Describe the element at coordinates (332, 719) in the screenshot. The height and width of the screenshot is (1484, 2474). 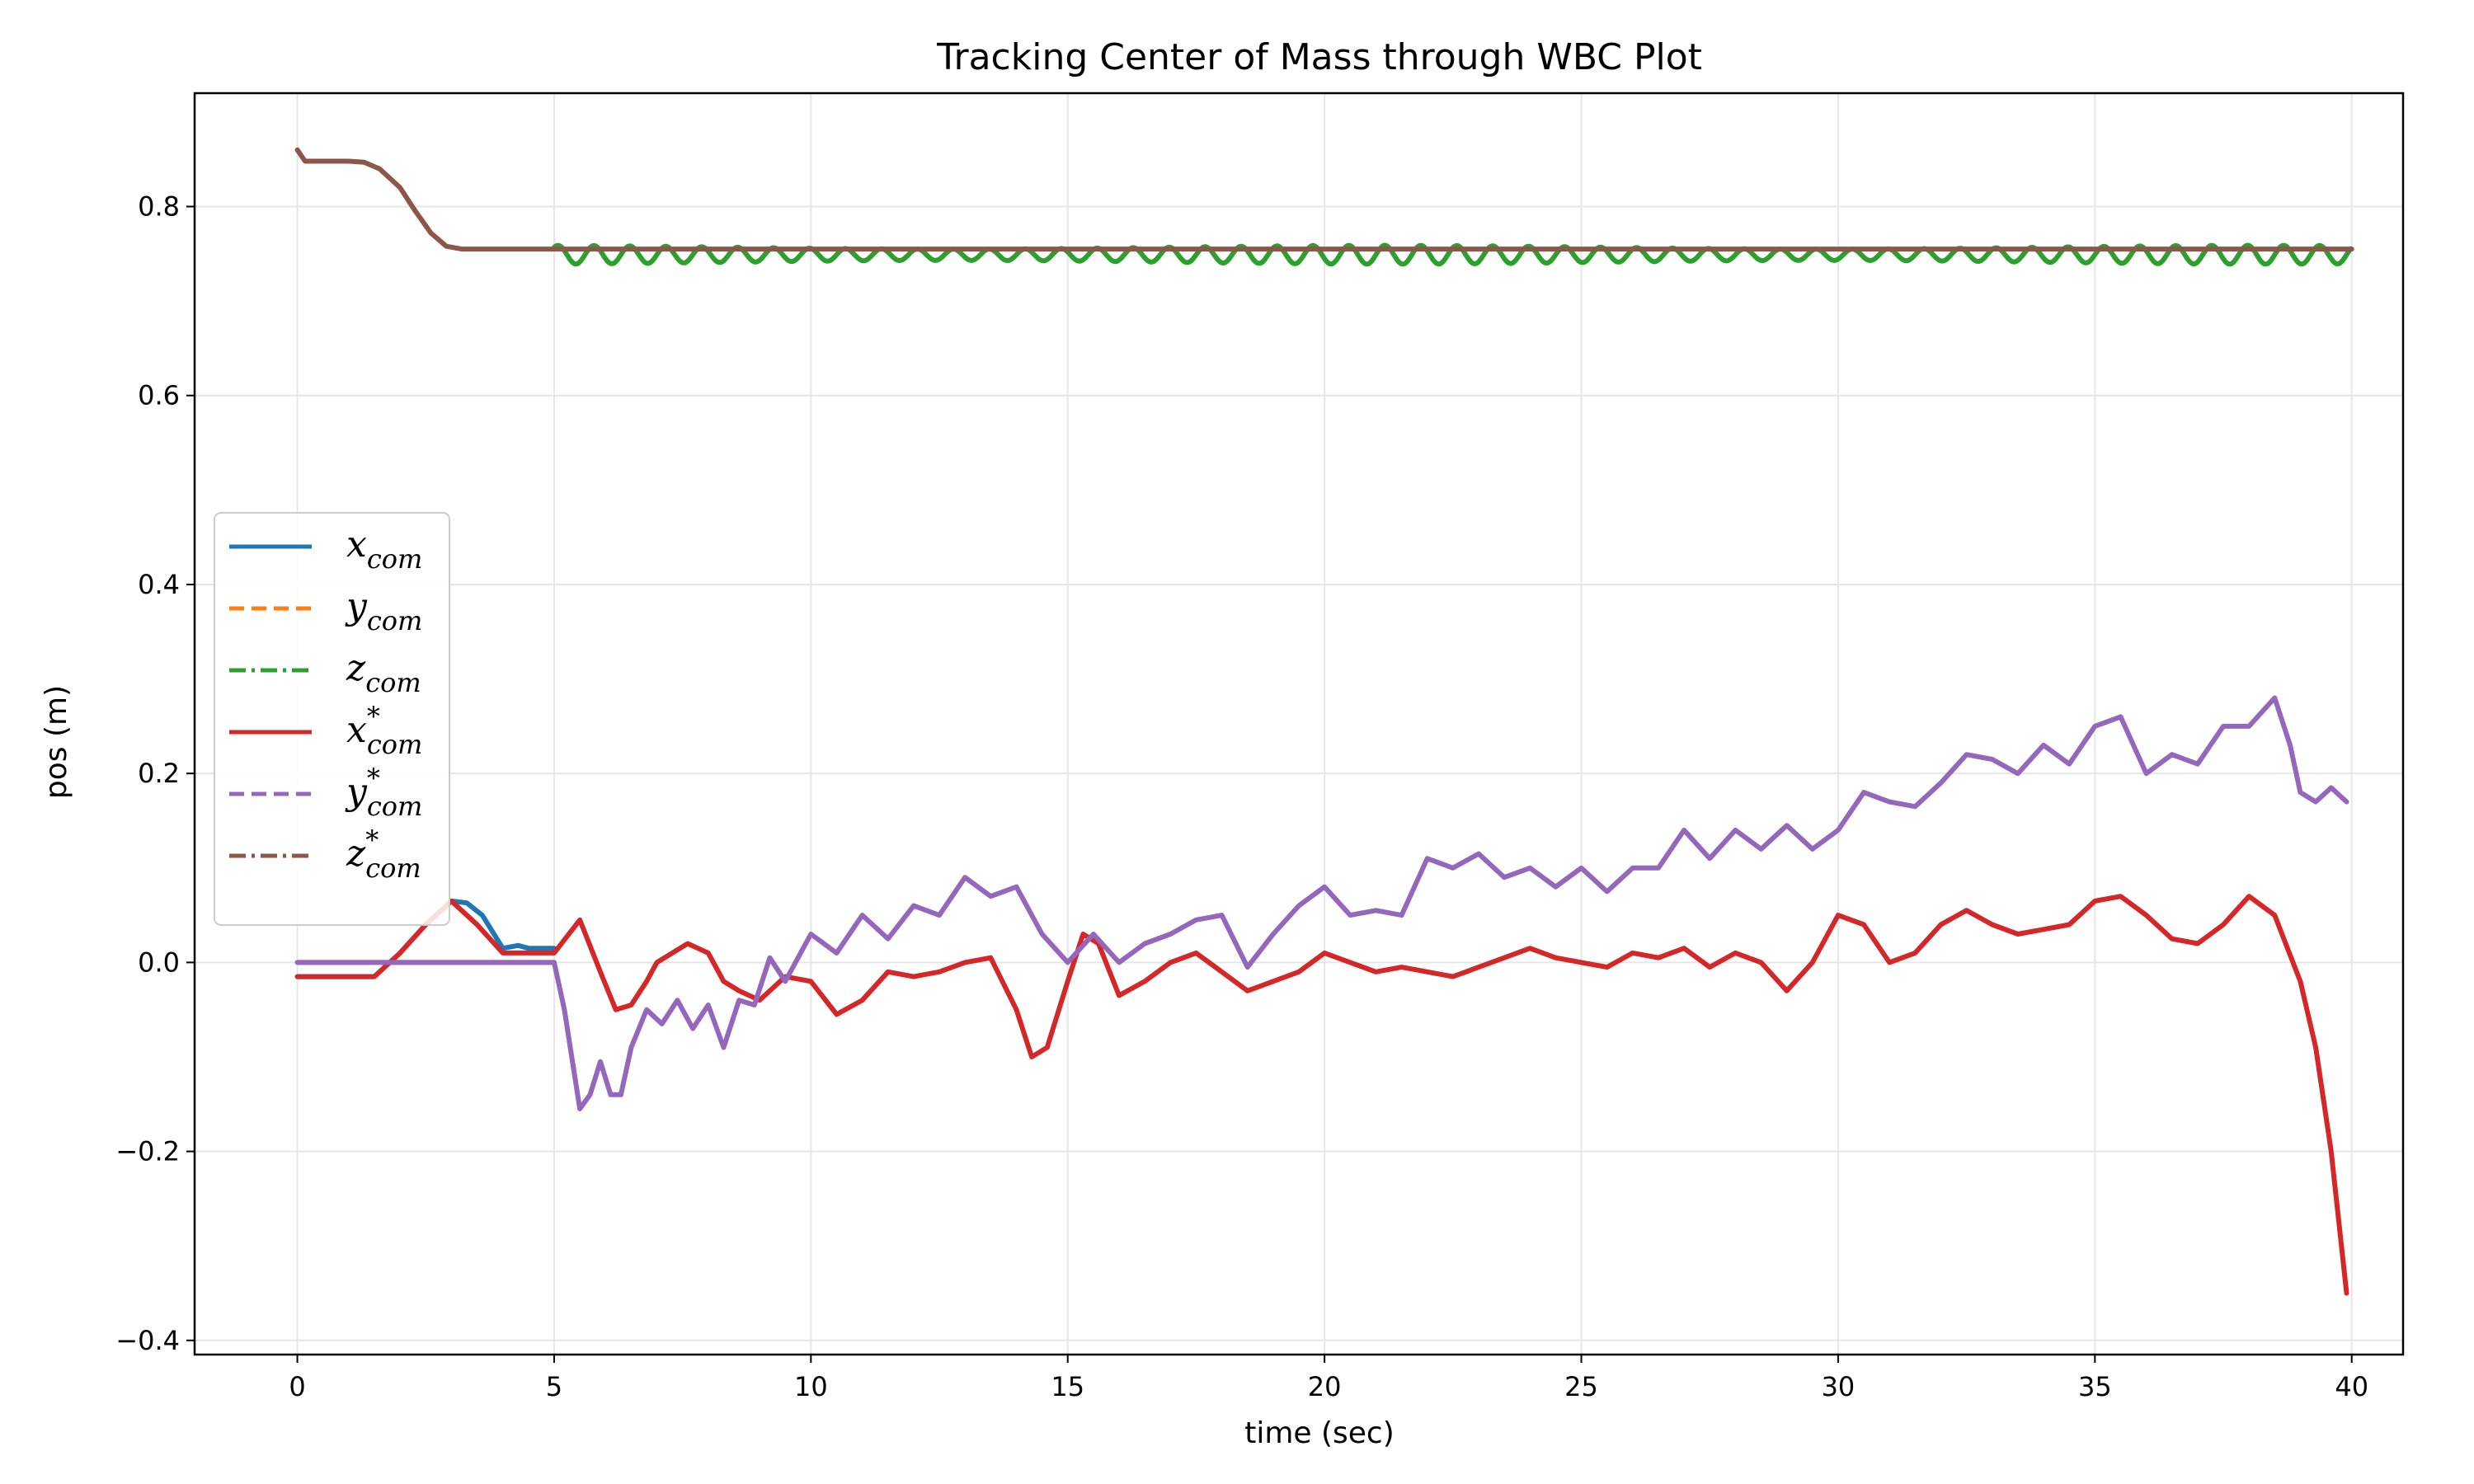
I see `legend-box` at that location.